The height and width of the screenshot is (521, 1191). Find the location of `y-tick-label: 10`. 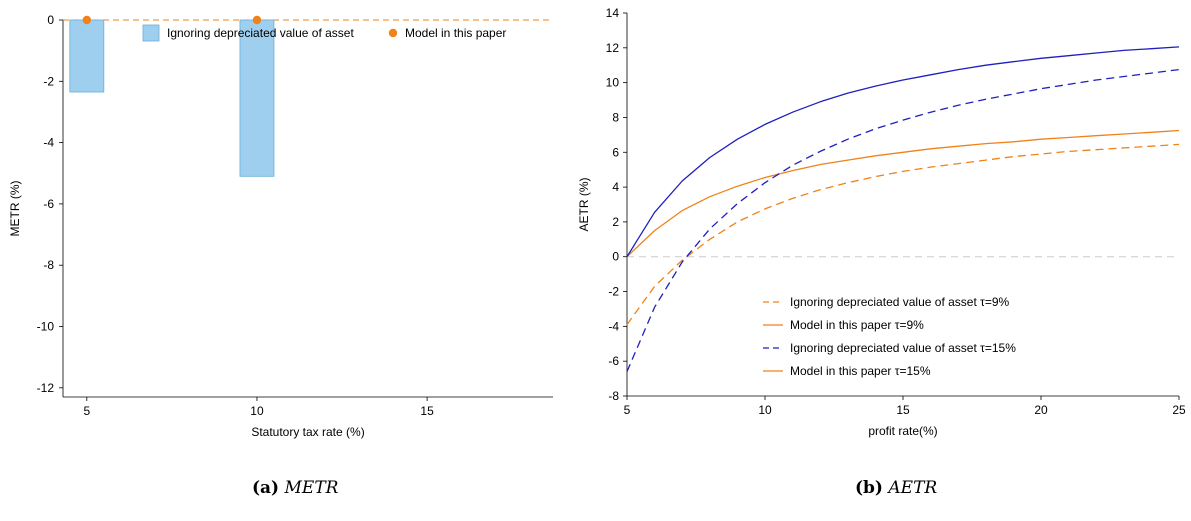

y-tick-label: 10 is located at coordinates (613, 83).